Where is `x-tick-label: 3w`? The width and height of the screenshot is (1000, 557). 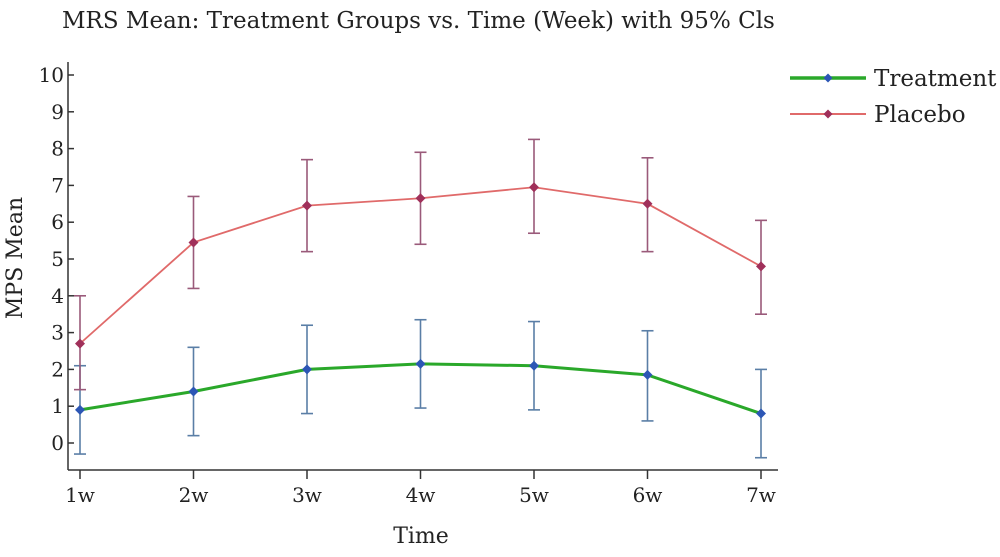
x-tick-label: 3w is located at coordinates (307, 495).